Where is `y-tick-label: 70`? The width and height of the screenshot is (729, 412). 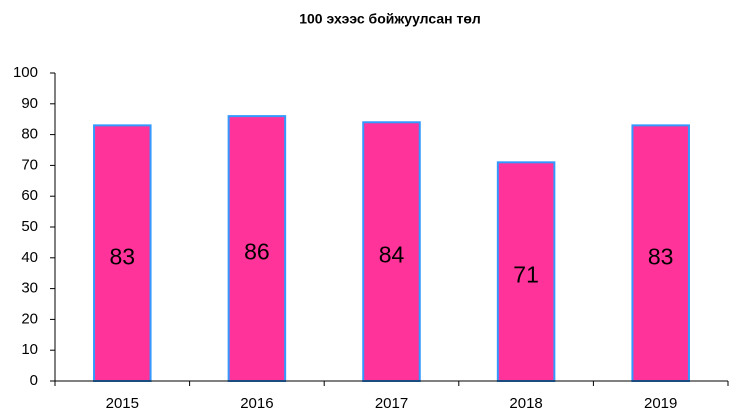 y-tick-label: 70 is located at coordinates (29, 164).